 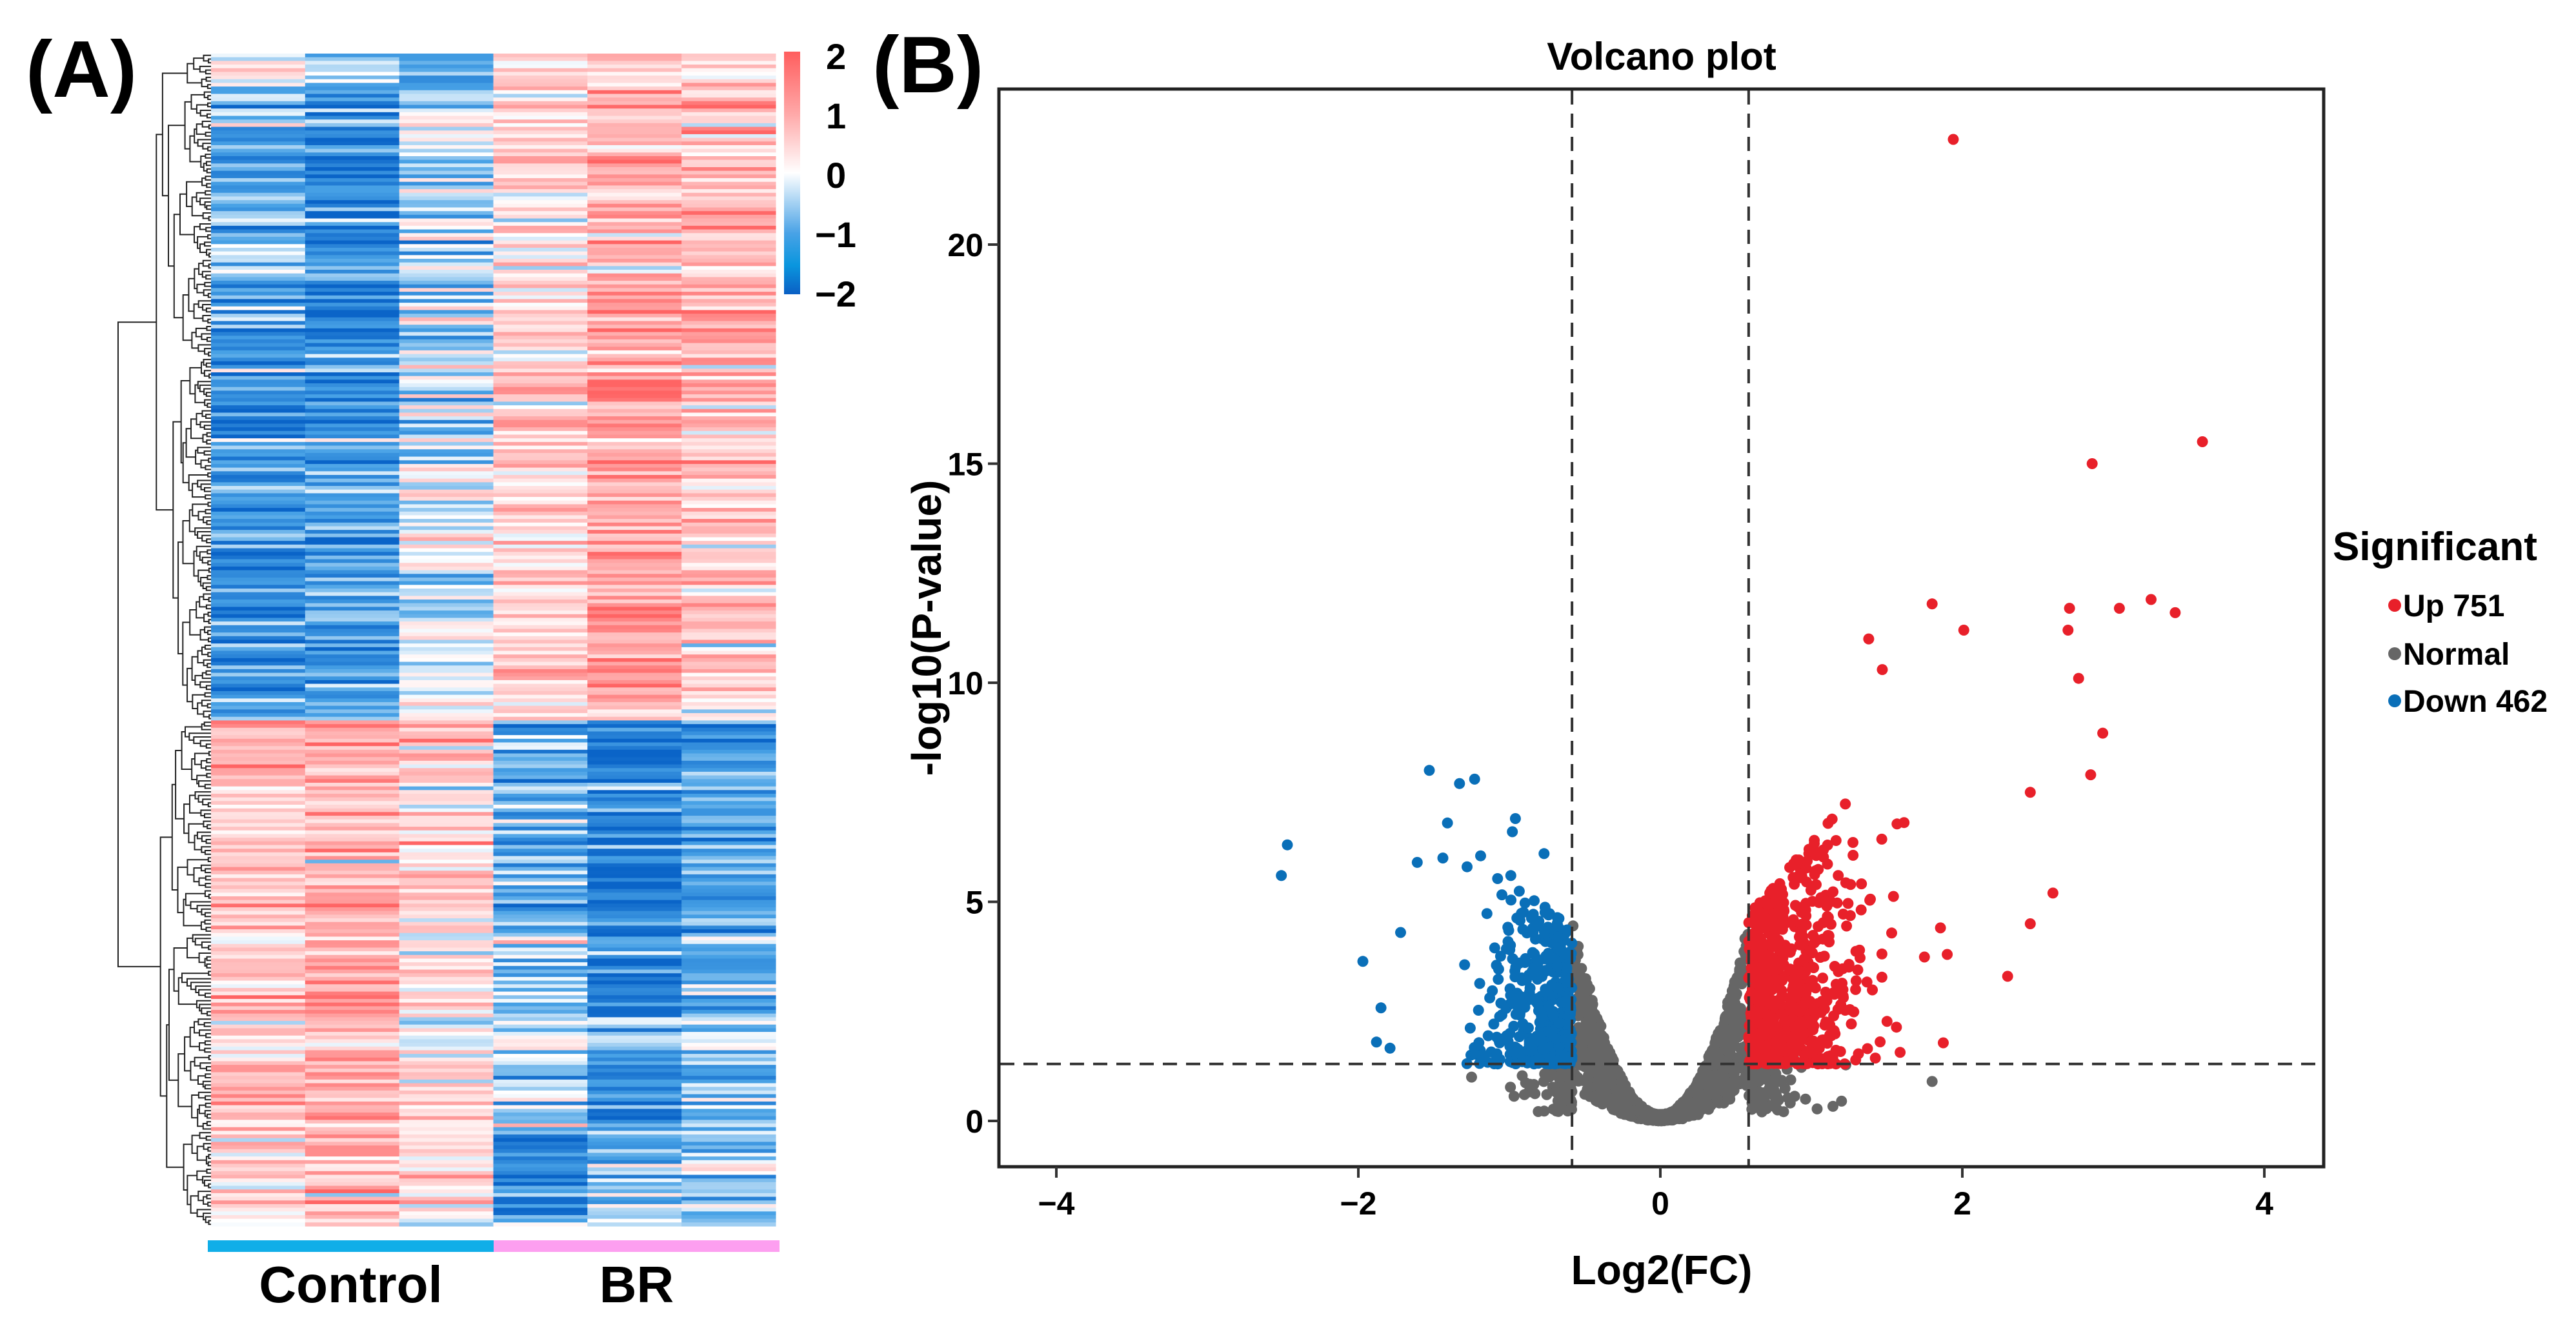 What do you see at coordinates (835, 234) in the screenshot?
I see `colorbar-tick-label: −1` at bounding box center [835, 234].